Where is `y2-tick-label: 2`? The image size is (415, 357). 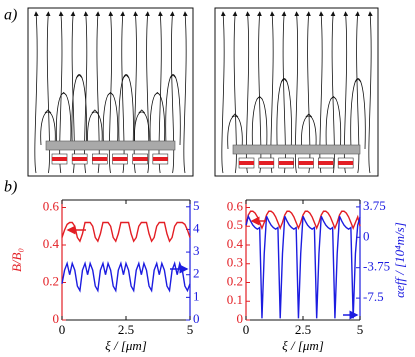 y2-tick-label: 2 is located at coordinates (196, 273).